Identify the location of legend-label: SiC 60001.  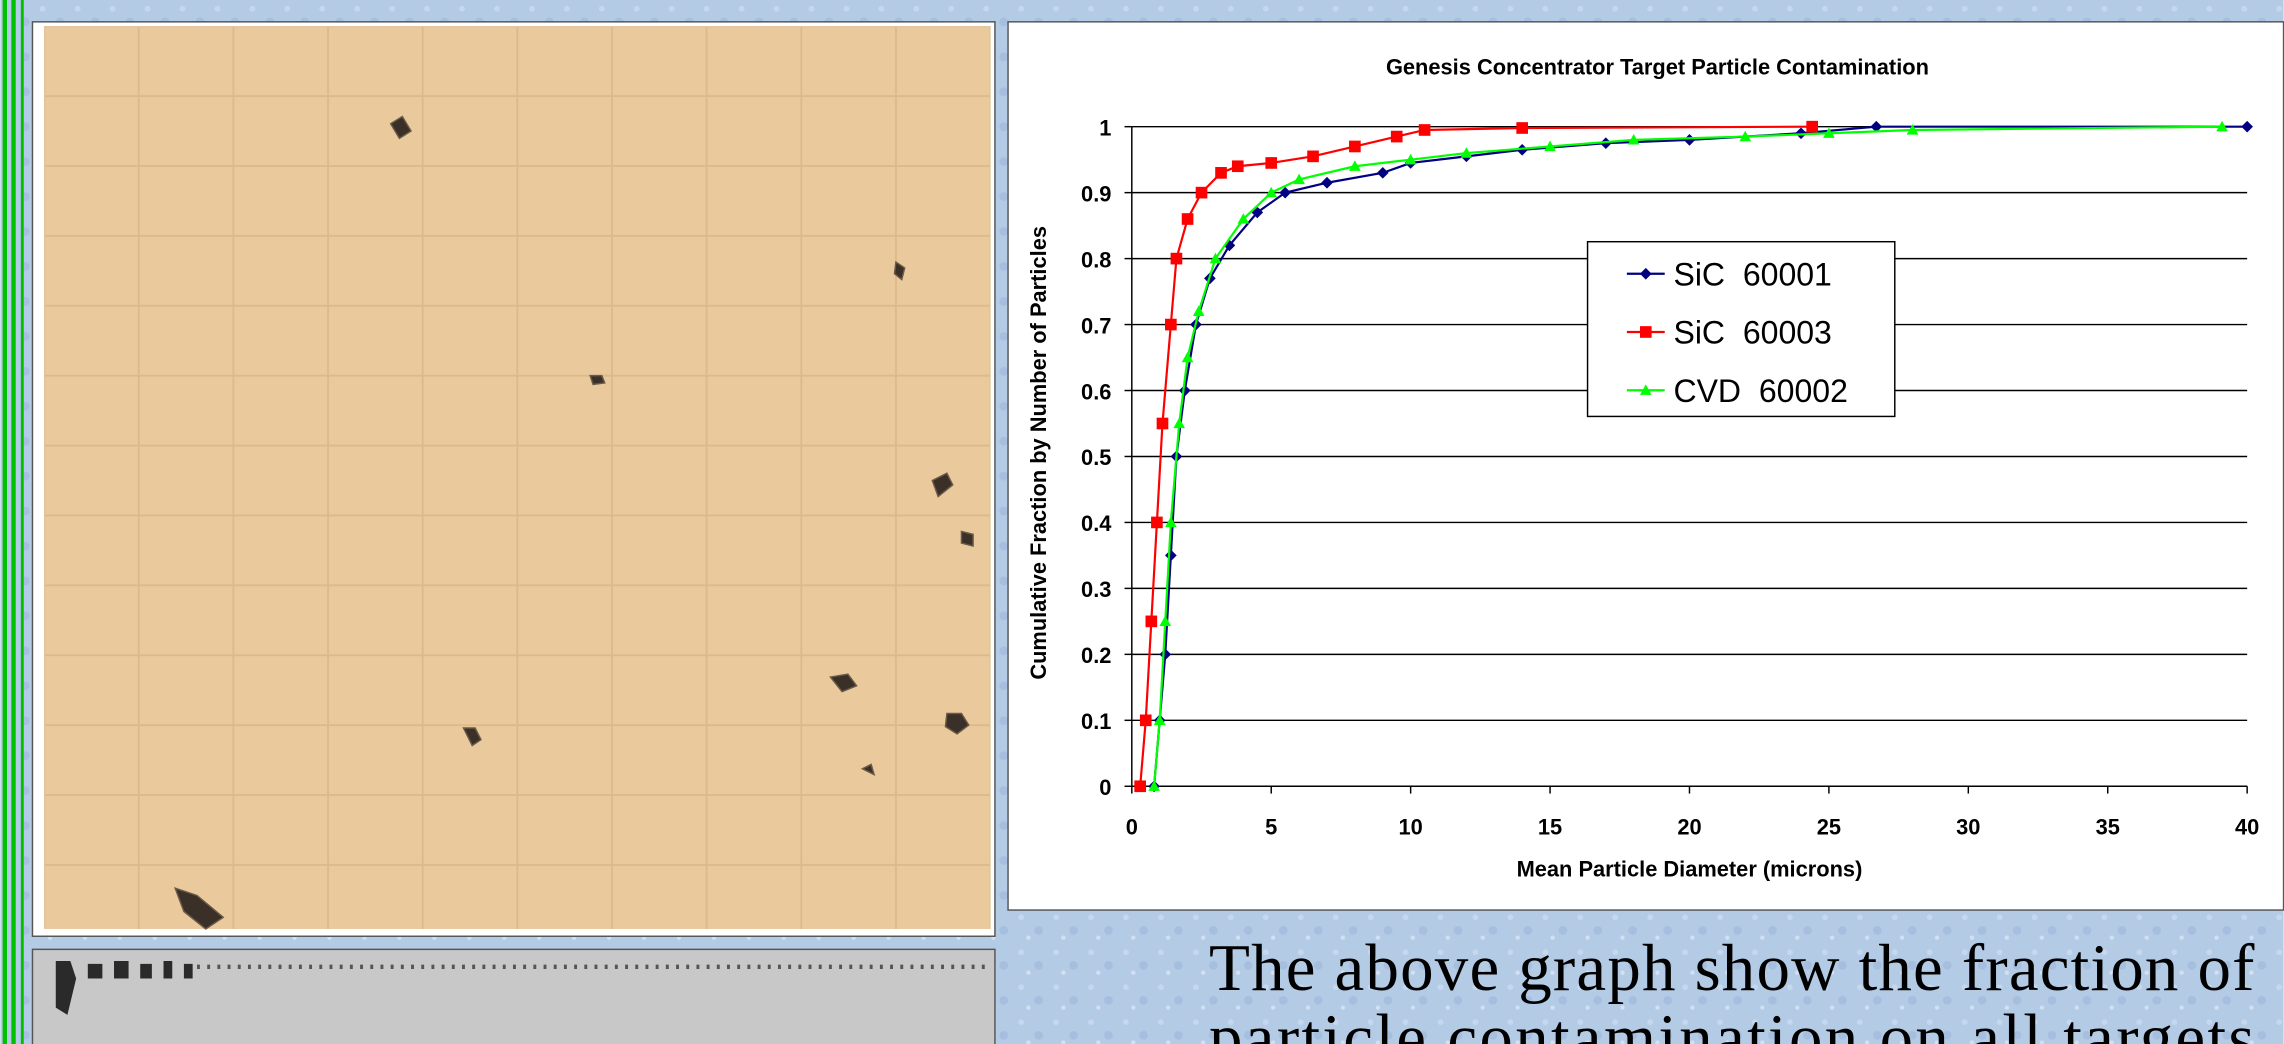
(1752, 274).